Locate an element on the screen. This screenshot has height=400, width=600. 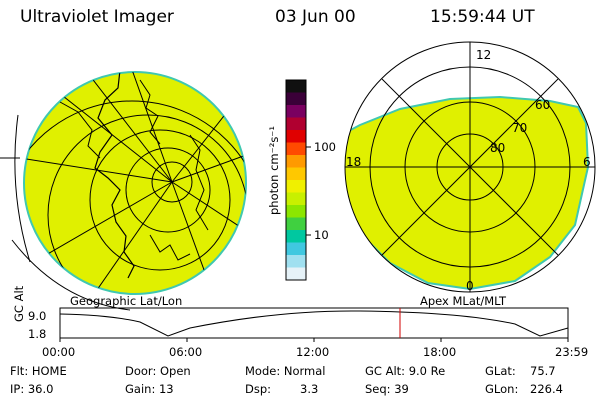
sequence-readout: Seq: 39 is located at coordinates (387, 389).